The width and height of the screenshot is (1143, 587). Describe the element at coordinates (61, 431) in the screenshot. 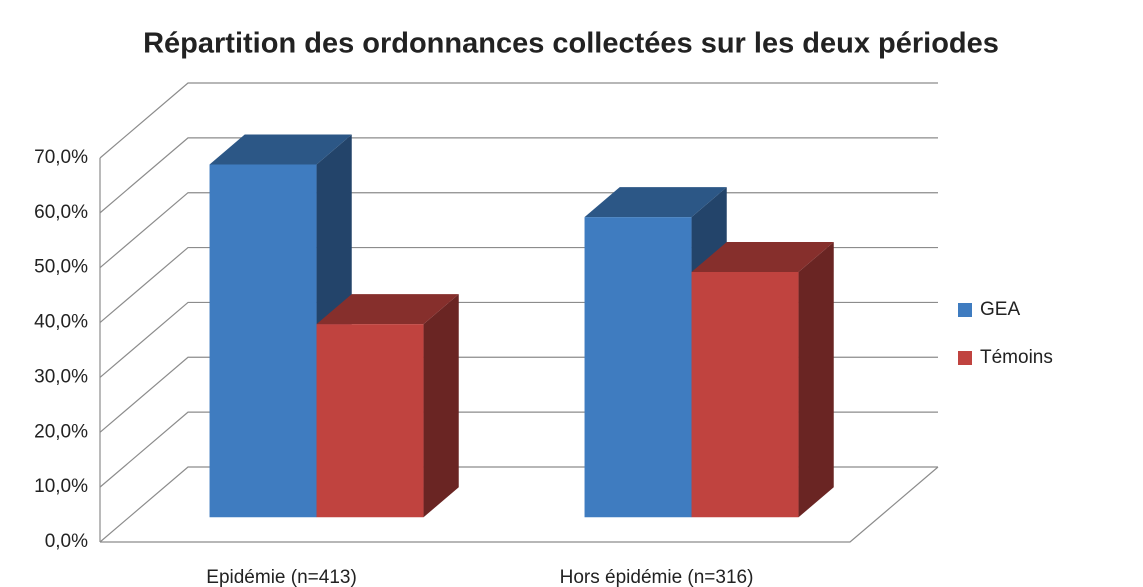

I see `y-tick-label: 20,0%` at that location.